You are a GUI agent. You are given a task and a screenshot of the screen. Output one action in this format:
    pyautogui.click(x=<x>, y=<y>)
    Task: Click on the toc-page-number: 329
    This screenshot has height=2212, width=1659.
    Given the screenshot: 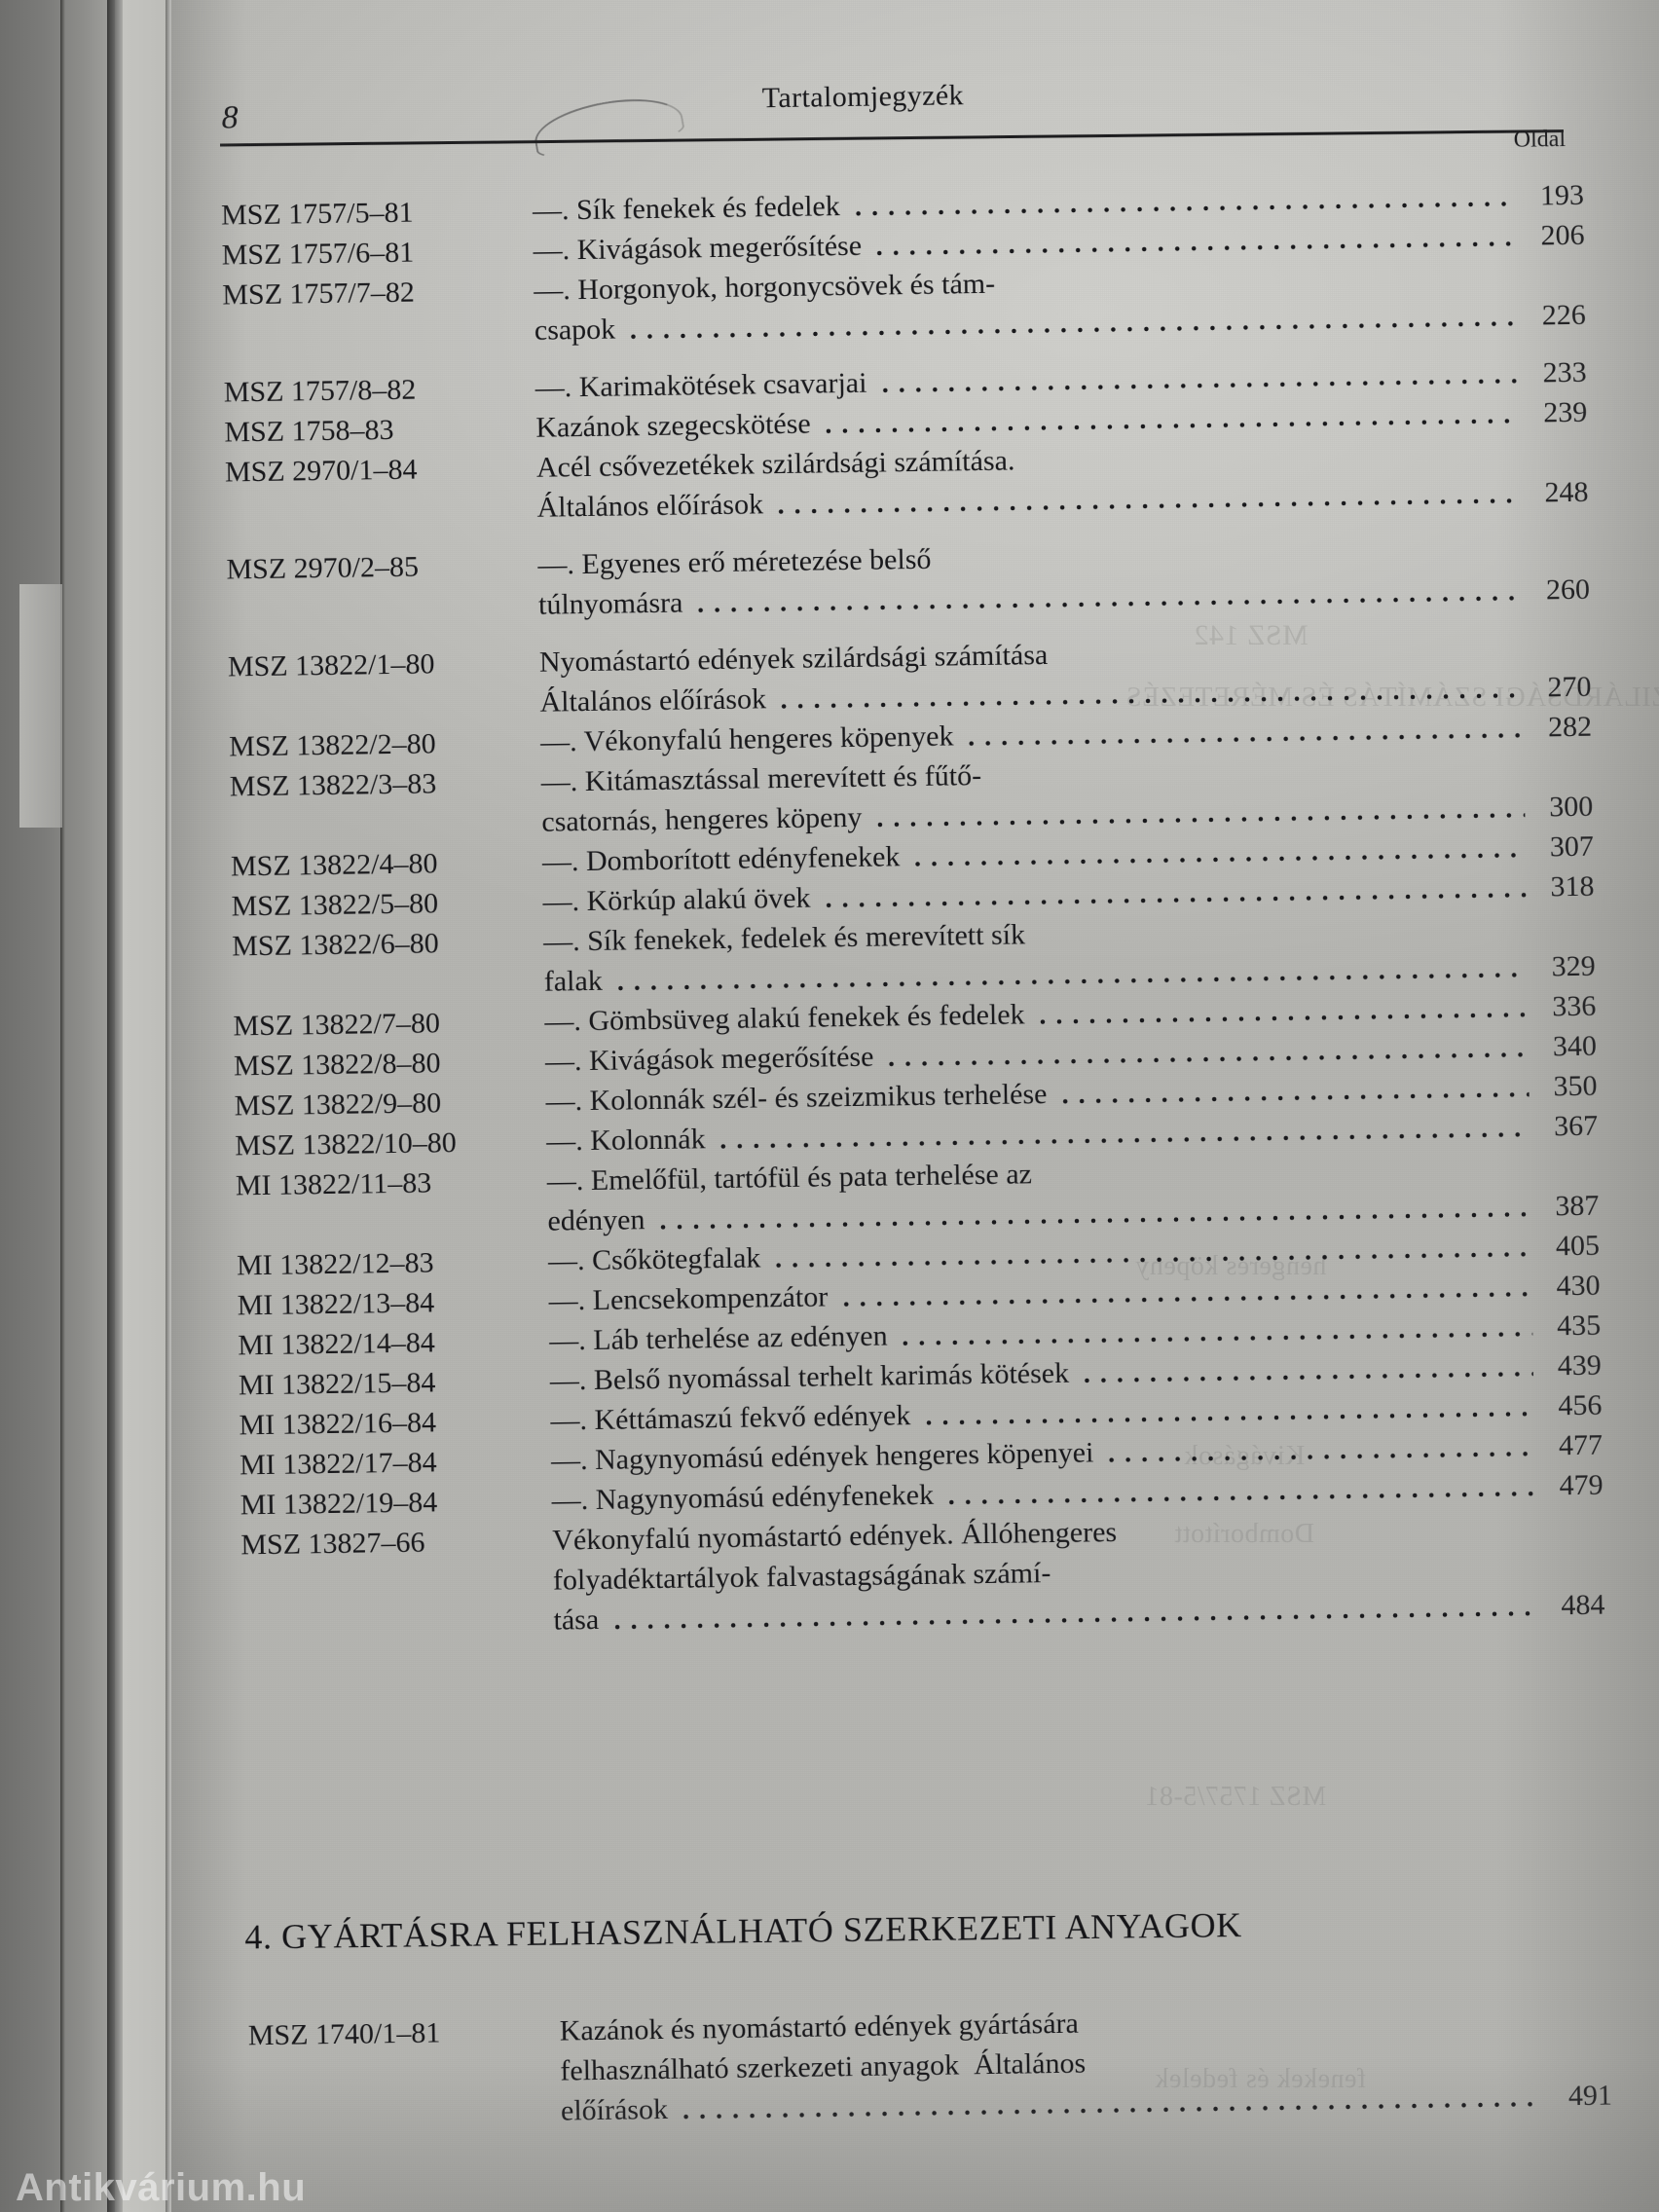 What is the action you would take?
    pyautogui.click(x=1573, y=966)
    